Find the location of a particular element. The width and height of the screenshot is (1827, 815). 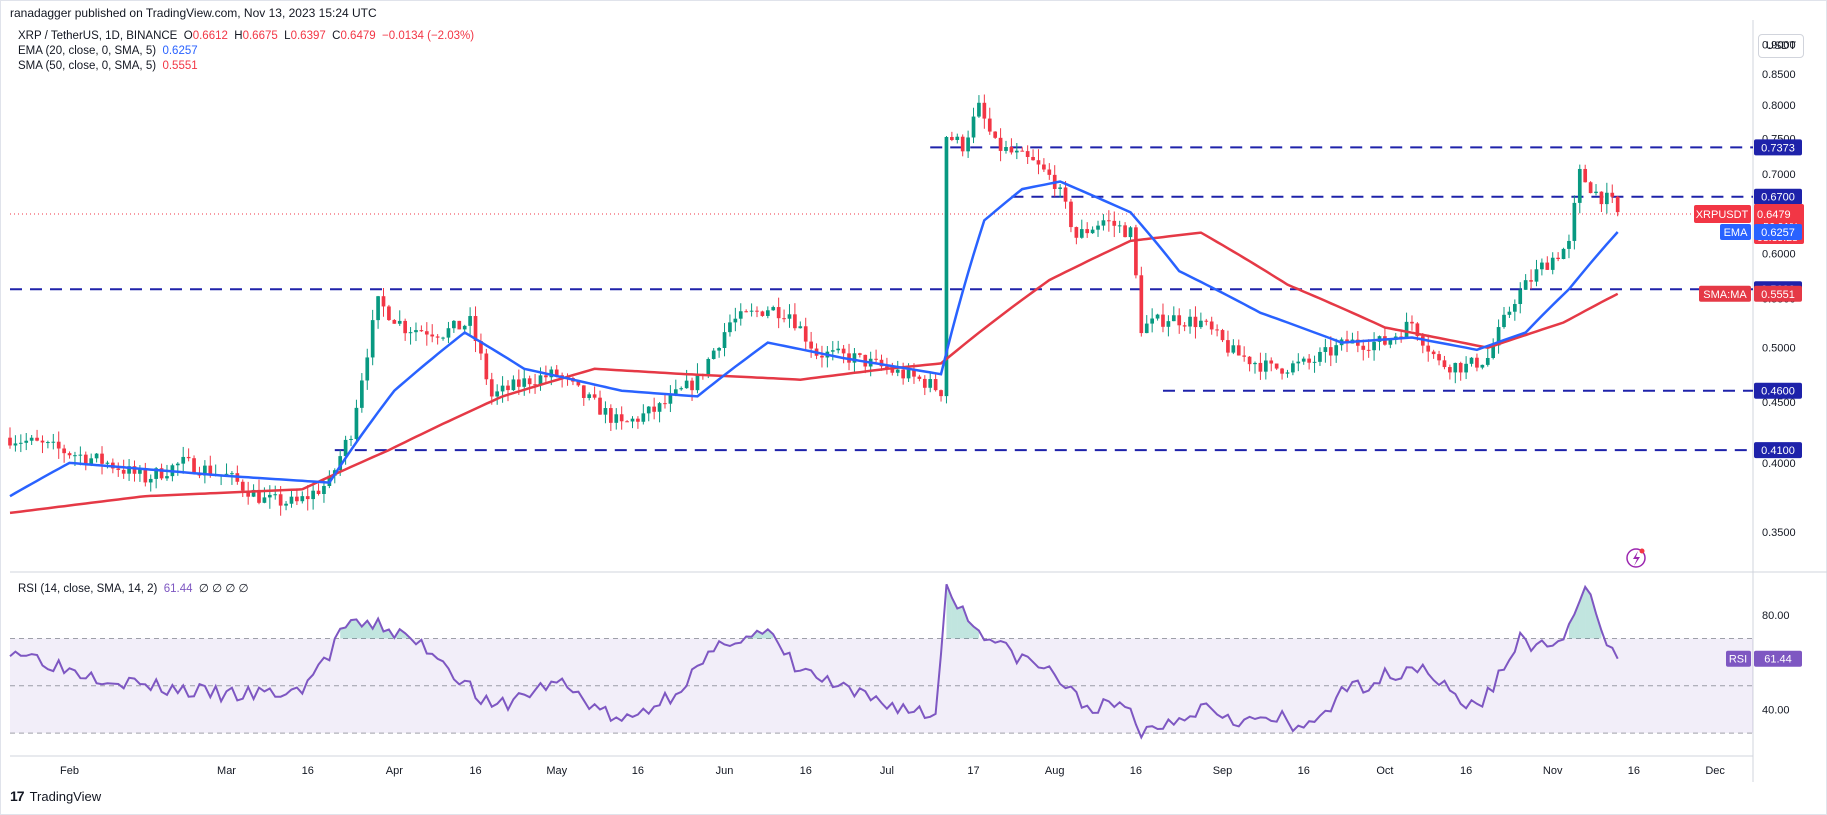

rsi-badge-tag: RSI is located at coordinates (1738, 660).